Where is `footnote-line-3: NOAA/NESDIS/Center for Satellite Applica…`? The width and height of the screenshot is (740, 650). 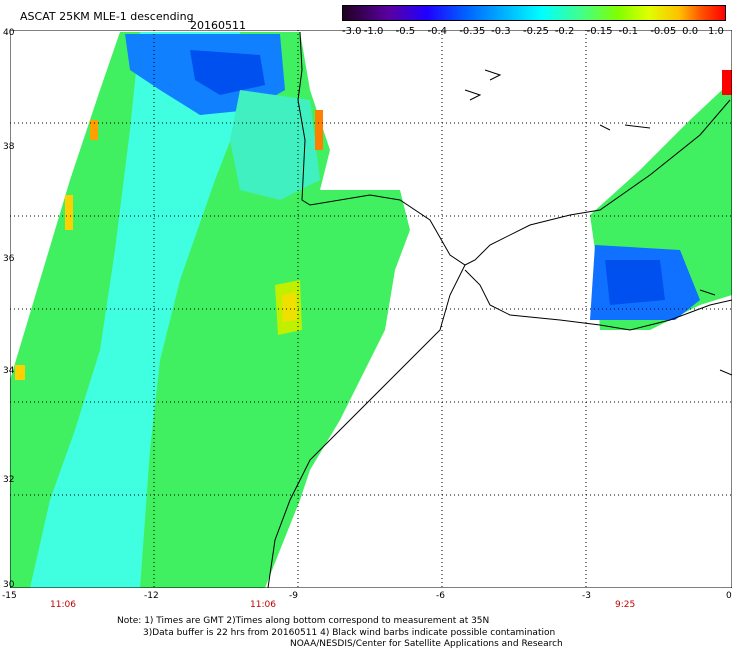 footnote-line-3: NOAA/NESDIS/Center for Satellite Applica… is located at coordinates (426, 644).